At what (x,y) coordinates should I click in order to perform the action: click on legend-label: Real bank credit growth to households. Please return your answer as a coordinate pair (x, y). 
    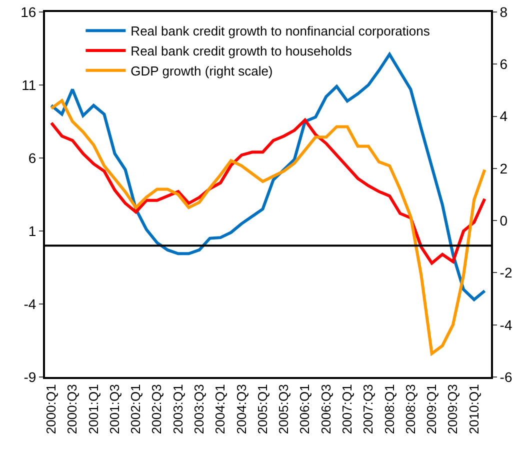
    Looking at the image, I should click on (241, 51).